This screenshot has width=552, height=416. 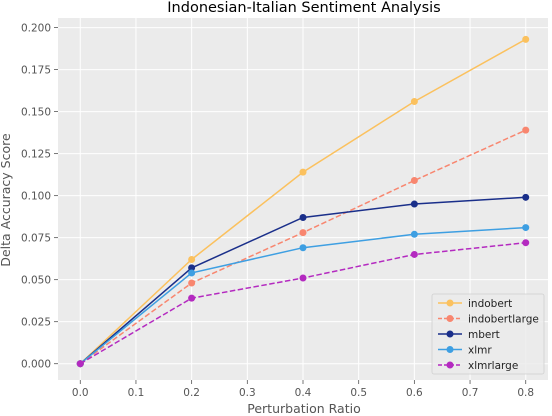 What do you see at coordinates (36, 71) in the screenshot?
I see `y-tick-label: 0.175` at bounding box center [36, 71].